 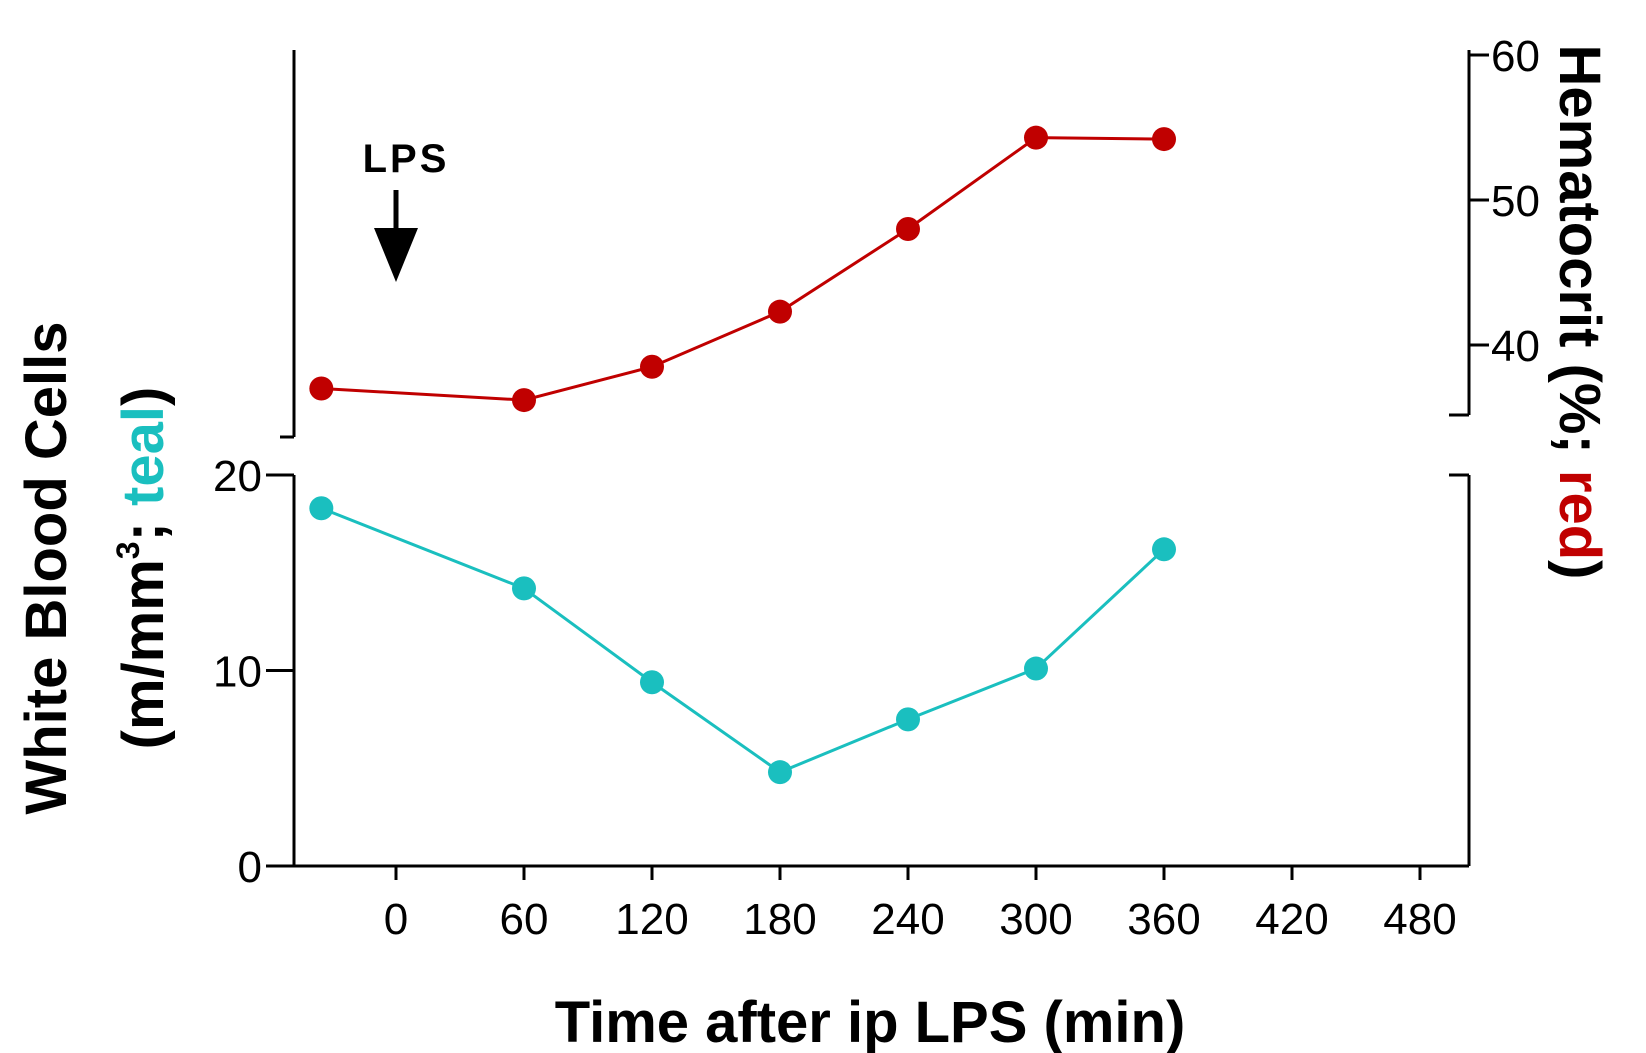 What do you see at coordinates (1515, 201) in the screenshot?
I see `right-tick-label: 50` at bounding box center [1515, 201].